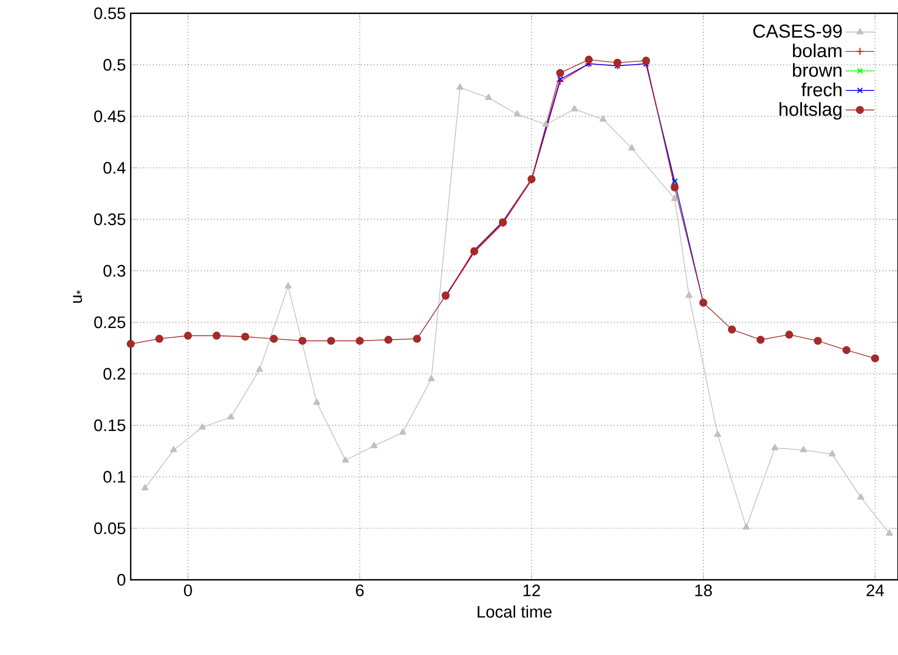 Image resolution: width=898 pixels, height=655 pixels. Describe the element at coordinates (114, 374) in the screenshot. I see `y-tick-label: 0.2` at that location.